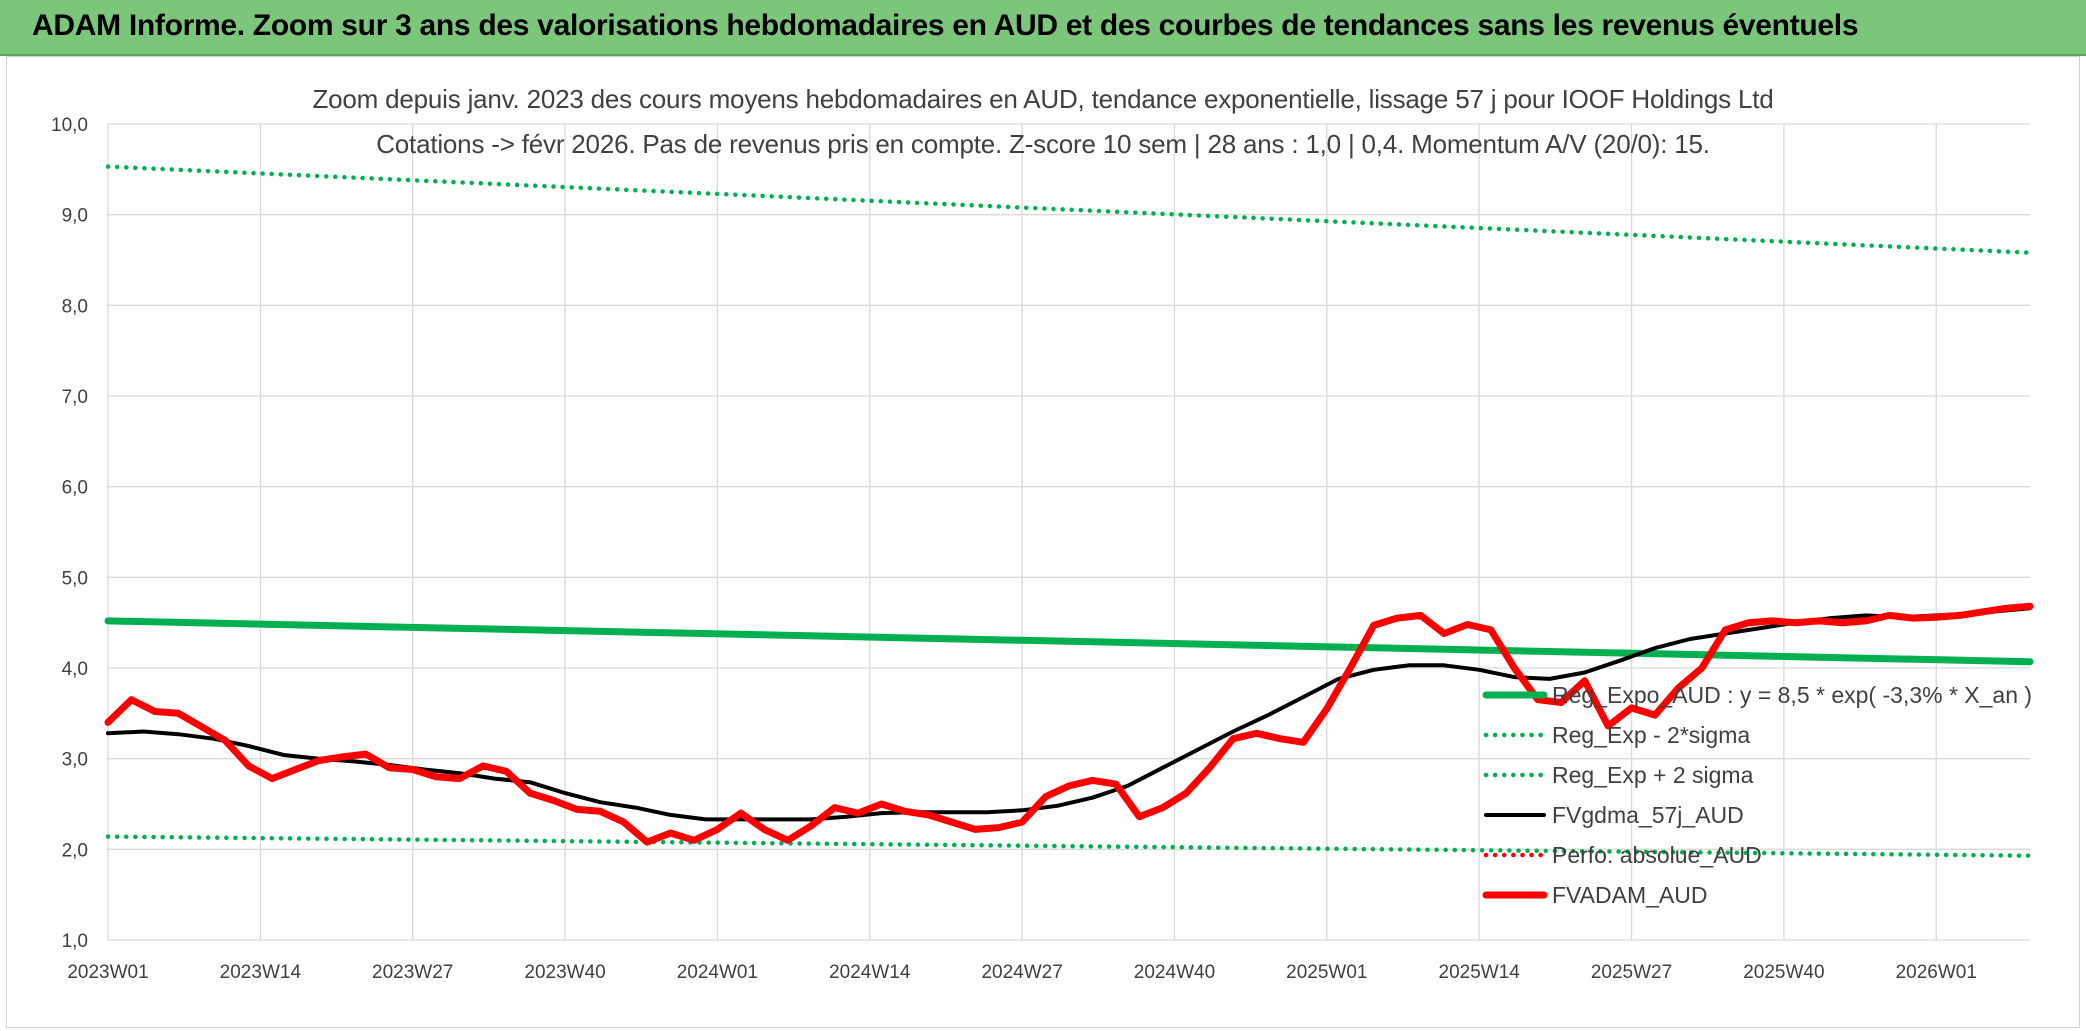 The image size is (2086, 1031). What do you see at coordinates (69, 533) in the screenshot?
I see `y-axis-ticks: 1,0 2,0 3,0 4,0 5,0 6,0 7,0 8,0 9,0 10,0` at bounding box center [69, 533].